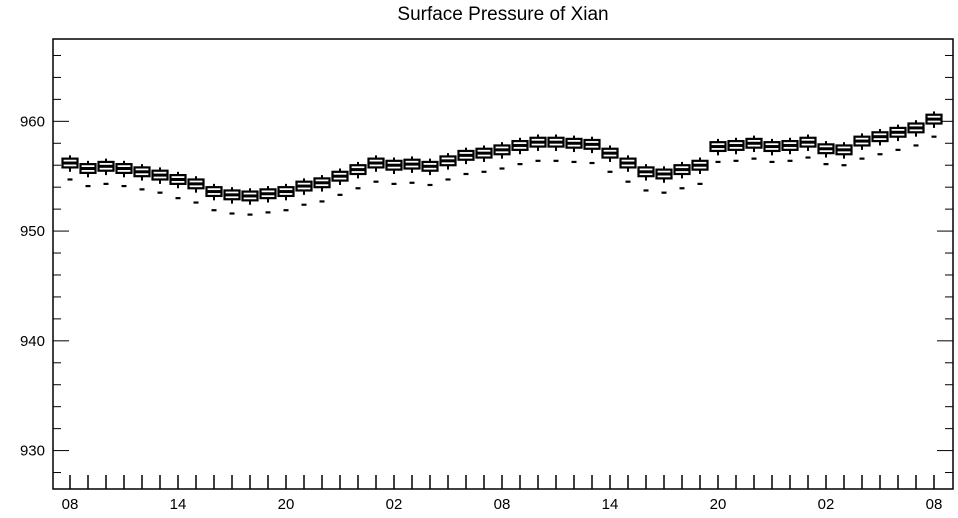 The height and width of the screenshot is (518, 958). Describe the element at coordinates (32, 231) in the screenshot. I see `y-tick-label: 950` at that location.